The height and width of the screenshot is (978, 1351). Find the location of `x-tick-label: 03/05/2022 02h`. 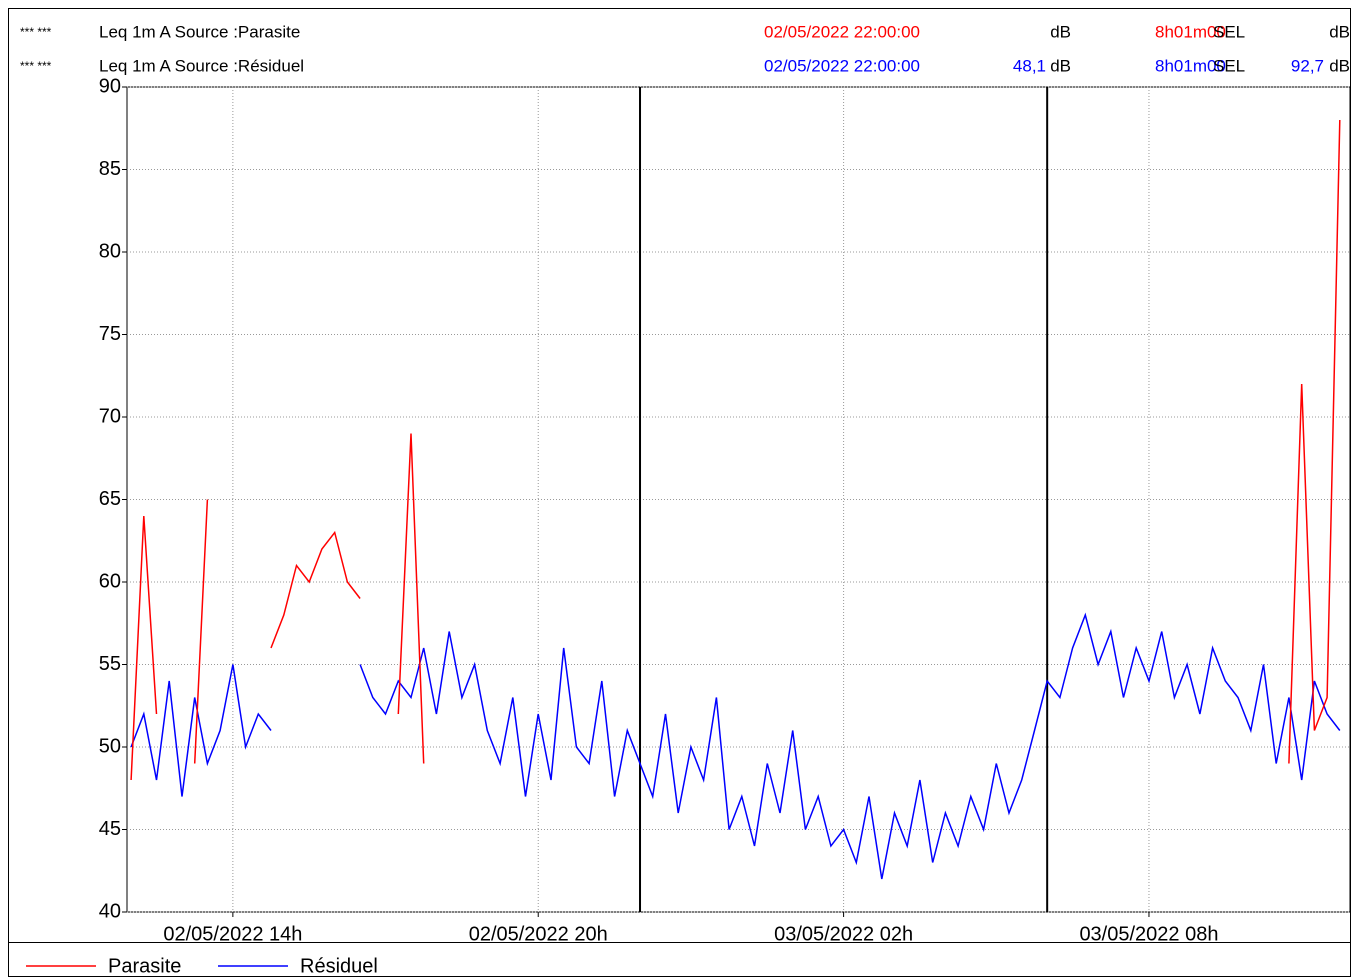

x-tick-label: 03/05/2022 02h is located at coordinates (843, 934).